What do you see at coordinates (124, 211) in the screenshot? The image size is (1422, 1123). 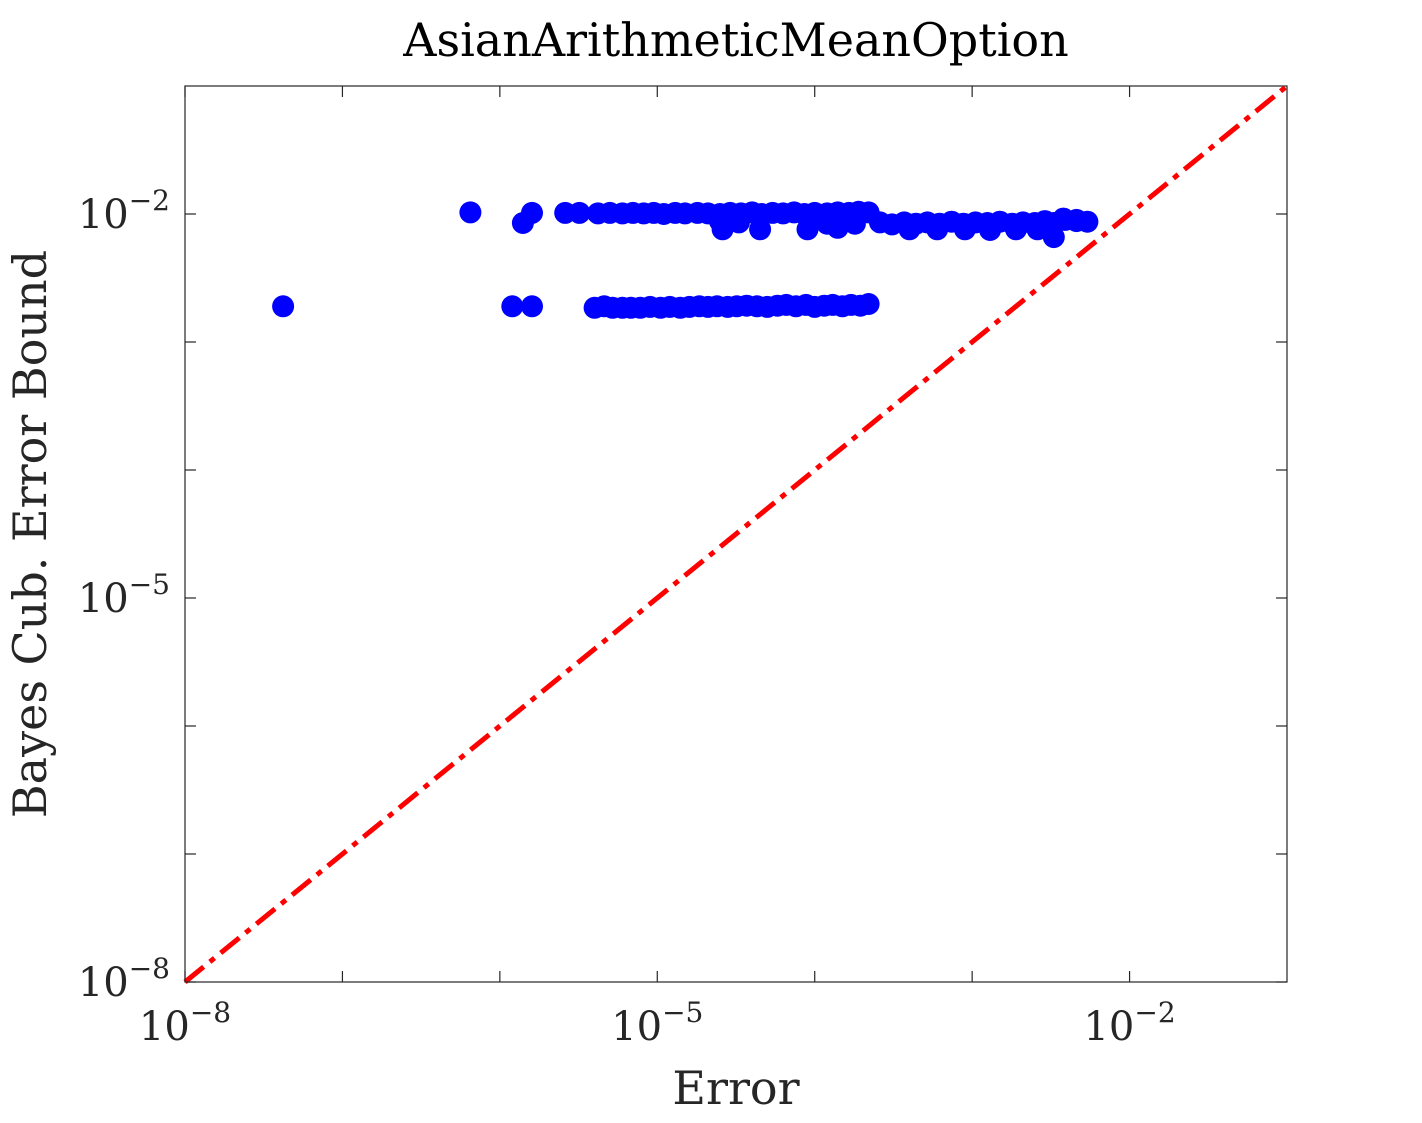 I see `y-tick-label: 10⁻²` at bounding box center [124, 211].